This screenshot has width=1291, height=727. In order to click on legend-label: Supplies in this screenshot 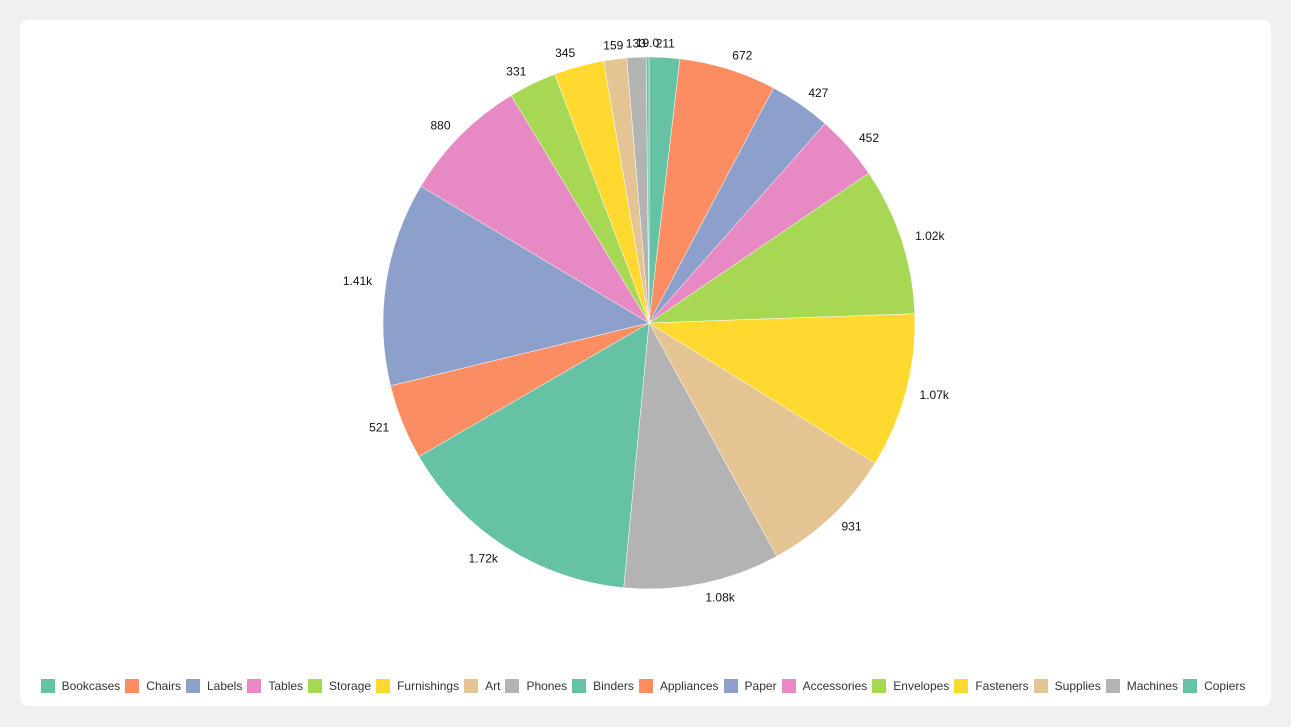, I will do `click(1077, 686)`.